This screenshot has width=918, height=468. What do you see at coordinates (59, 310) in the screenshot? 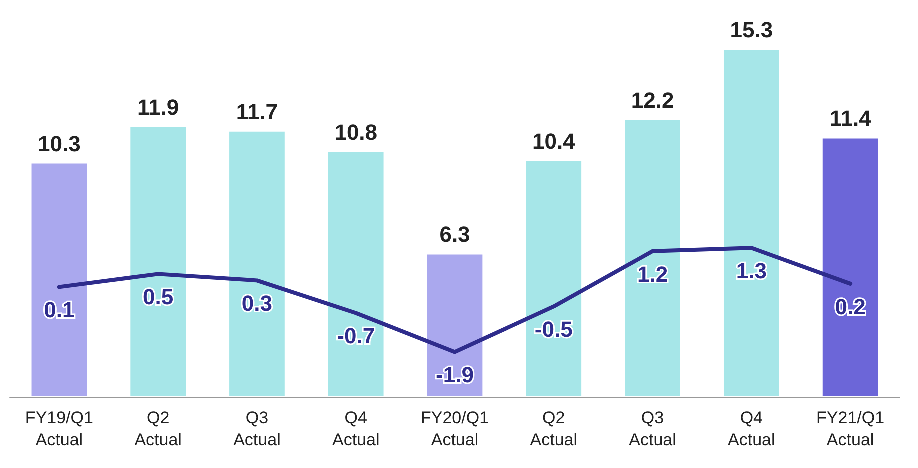
I see `data-label: 0.1` at bounding box center [59, 310].